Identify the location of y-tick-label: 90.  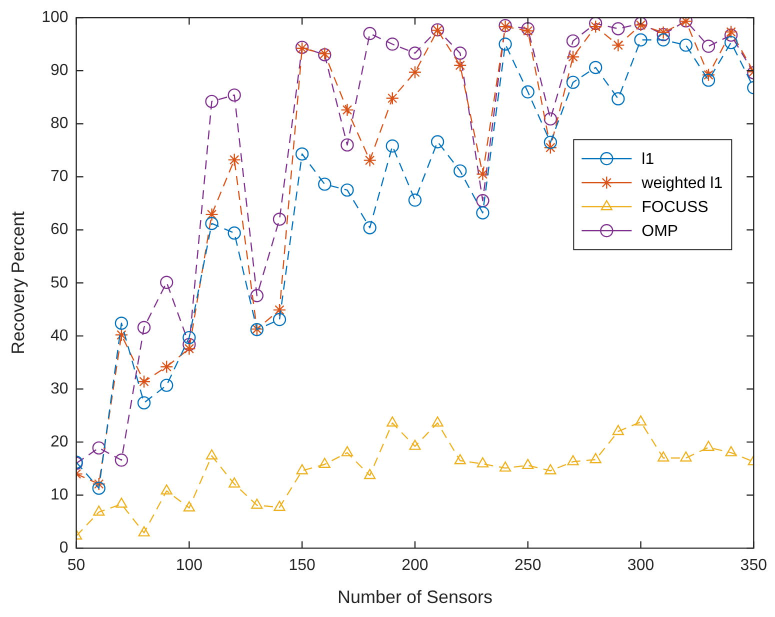
(59, 71).